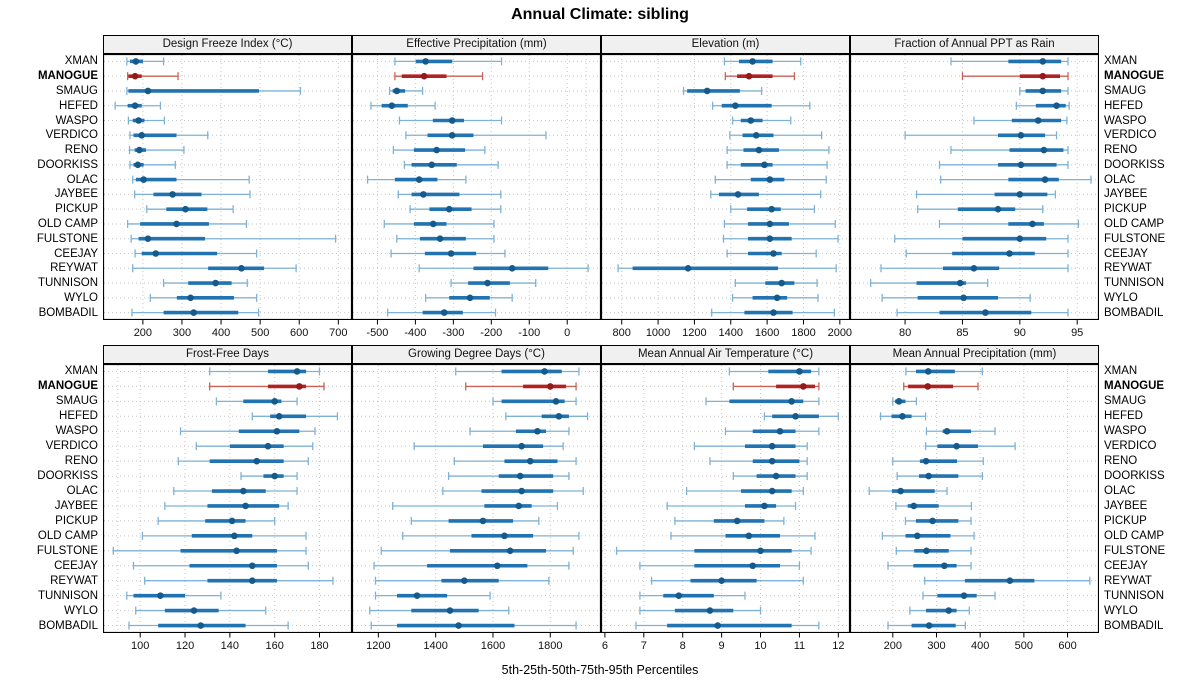 The image size is (1200, 700). Describe the element at coordinates (658, 333) in the screenshot. I see `axis-tick-label: 1000` at that location.